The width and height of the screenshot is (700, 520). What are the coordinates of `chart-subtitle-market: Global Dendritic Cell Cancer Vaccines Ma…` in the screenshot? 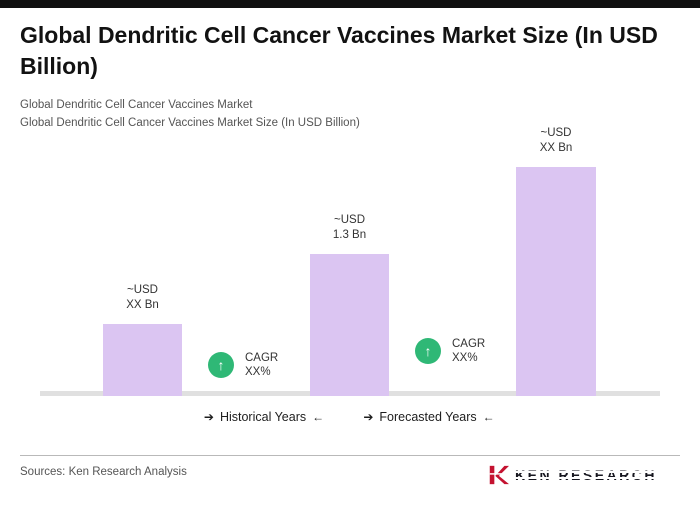 It's located at (136, 105).